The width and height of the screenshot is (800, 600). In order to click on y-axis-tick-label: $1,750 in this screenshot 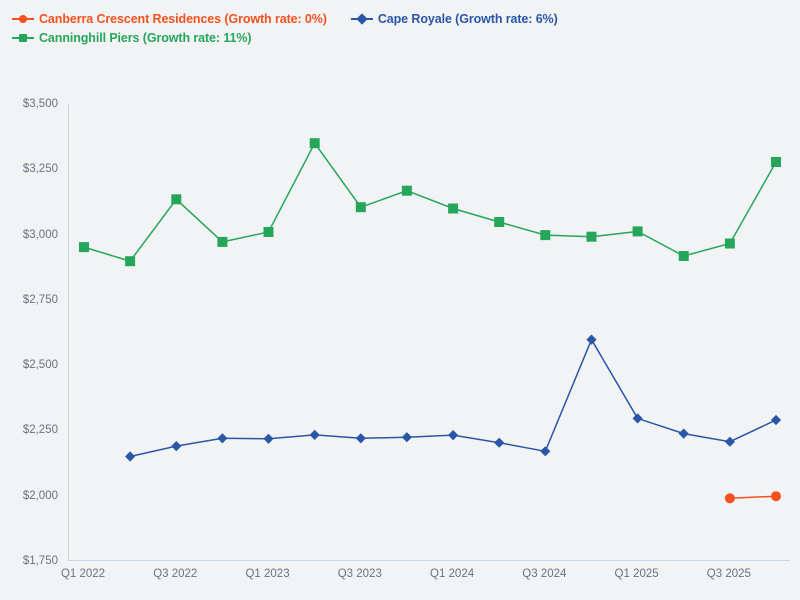, I will do `click(40, 561)`.